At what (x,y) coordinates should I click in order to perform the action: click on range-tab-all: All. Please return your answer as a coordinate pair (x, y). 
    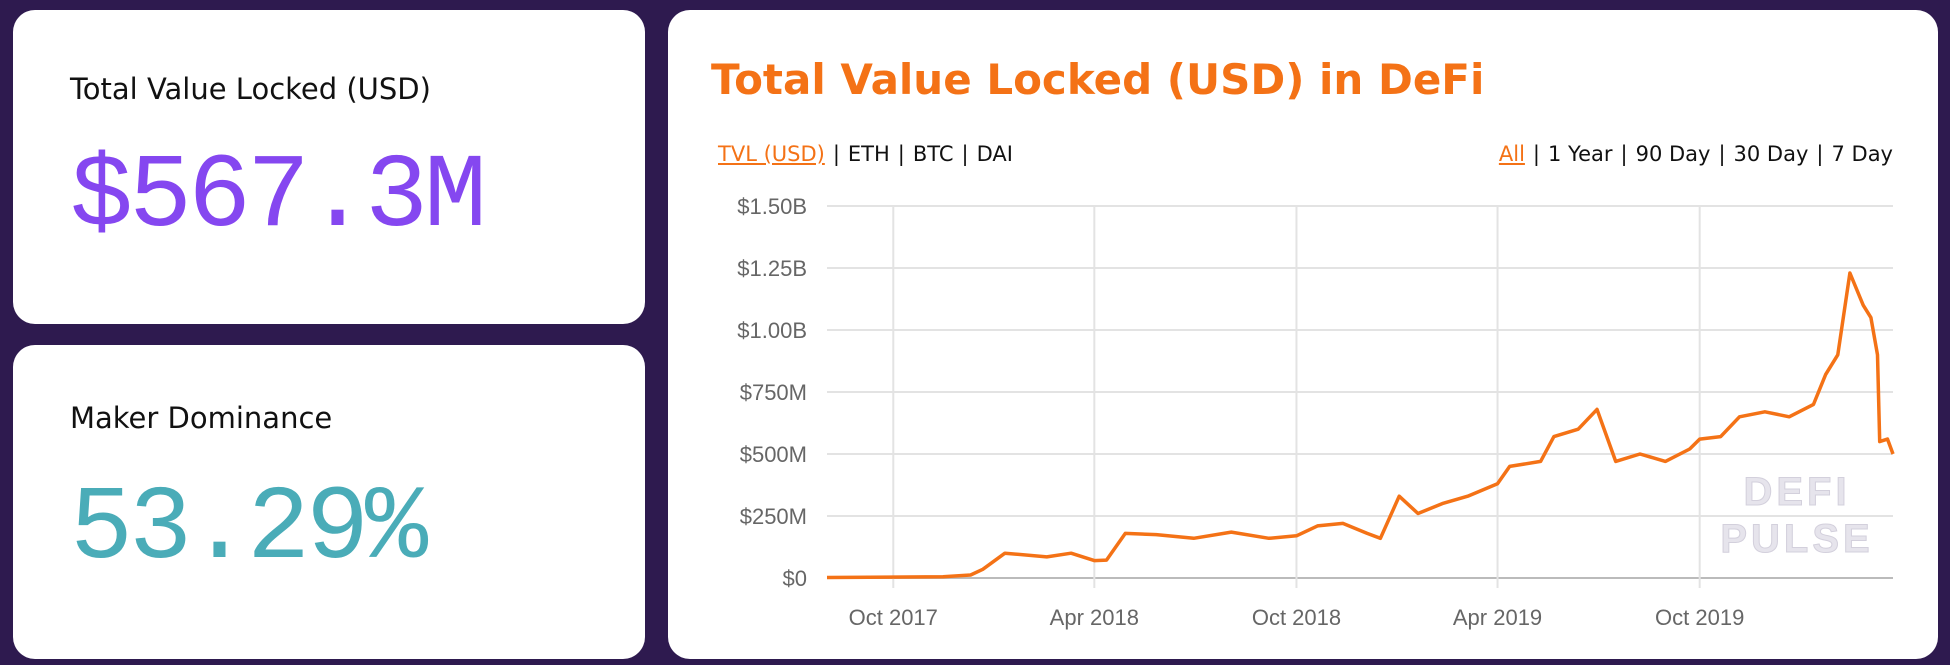
    Looking at the image, I should click on (1511, 154).